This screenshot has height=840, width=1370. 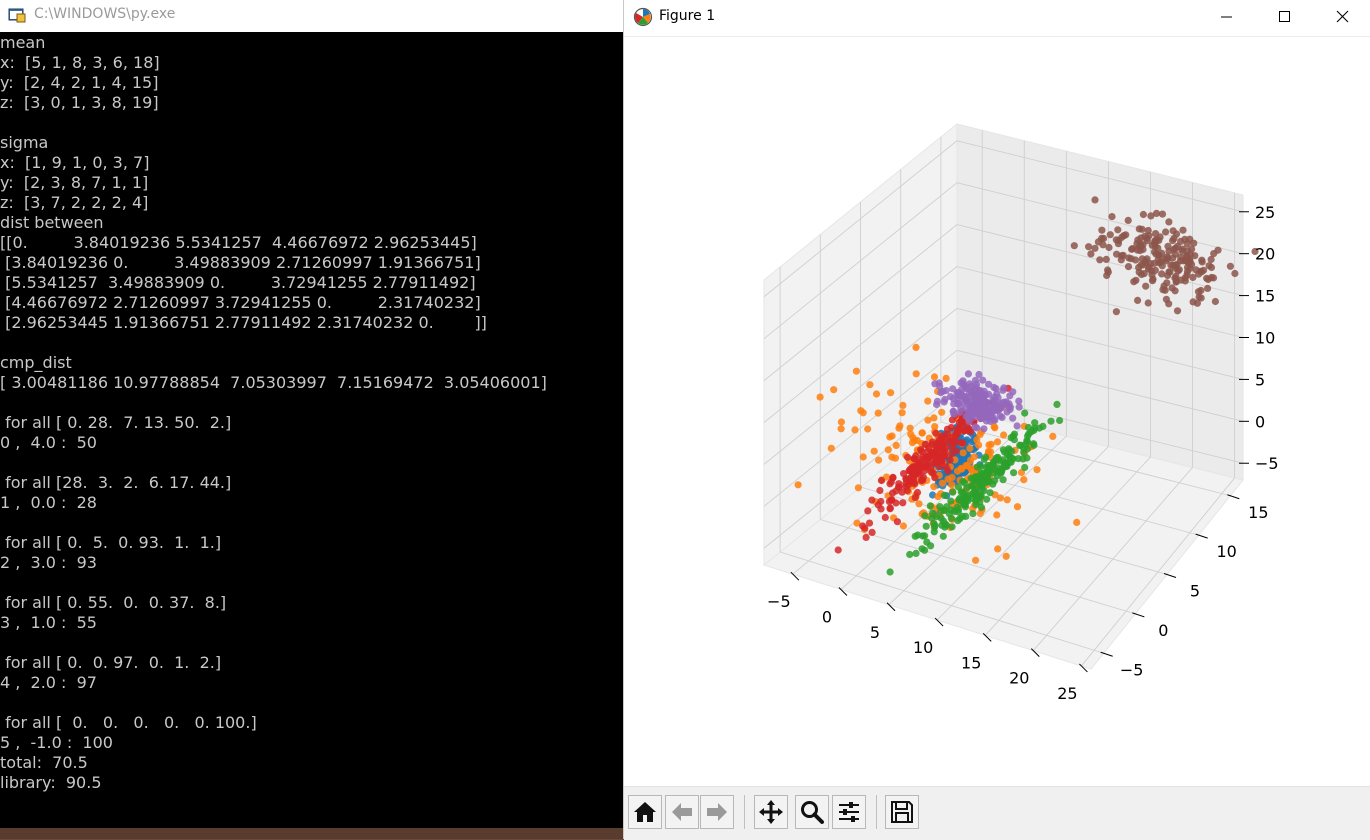 I want to click on home-button, so click(x=645, y=812).